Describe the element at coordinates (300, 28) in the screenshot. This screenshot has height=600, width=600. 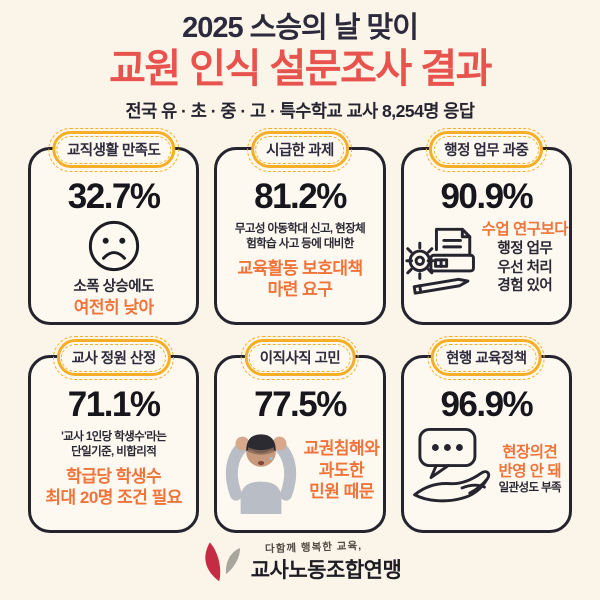
I see `header-eyebrow: 2025 스승의 날 맞이` at that location.